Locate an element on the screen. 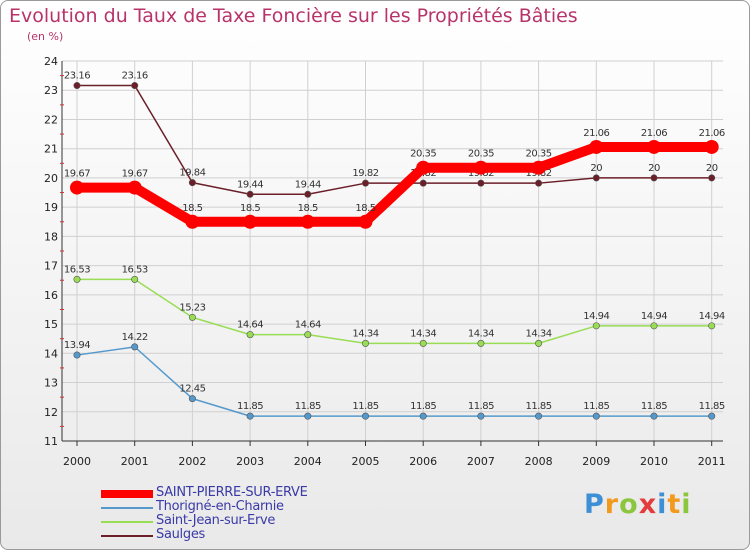  x-tick-label: 2010 is located at coordinates (654, 461).